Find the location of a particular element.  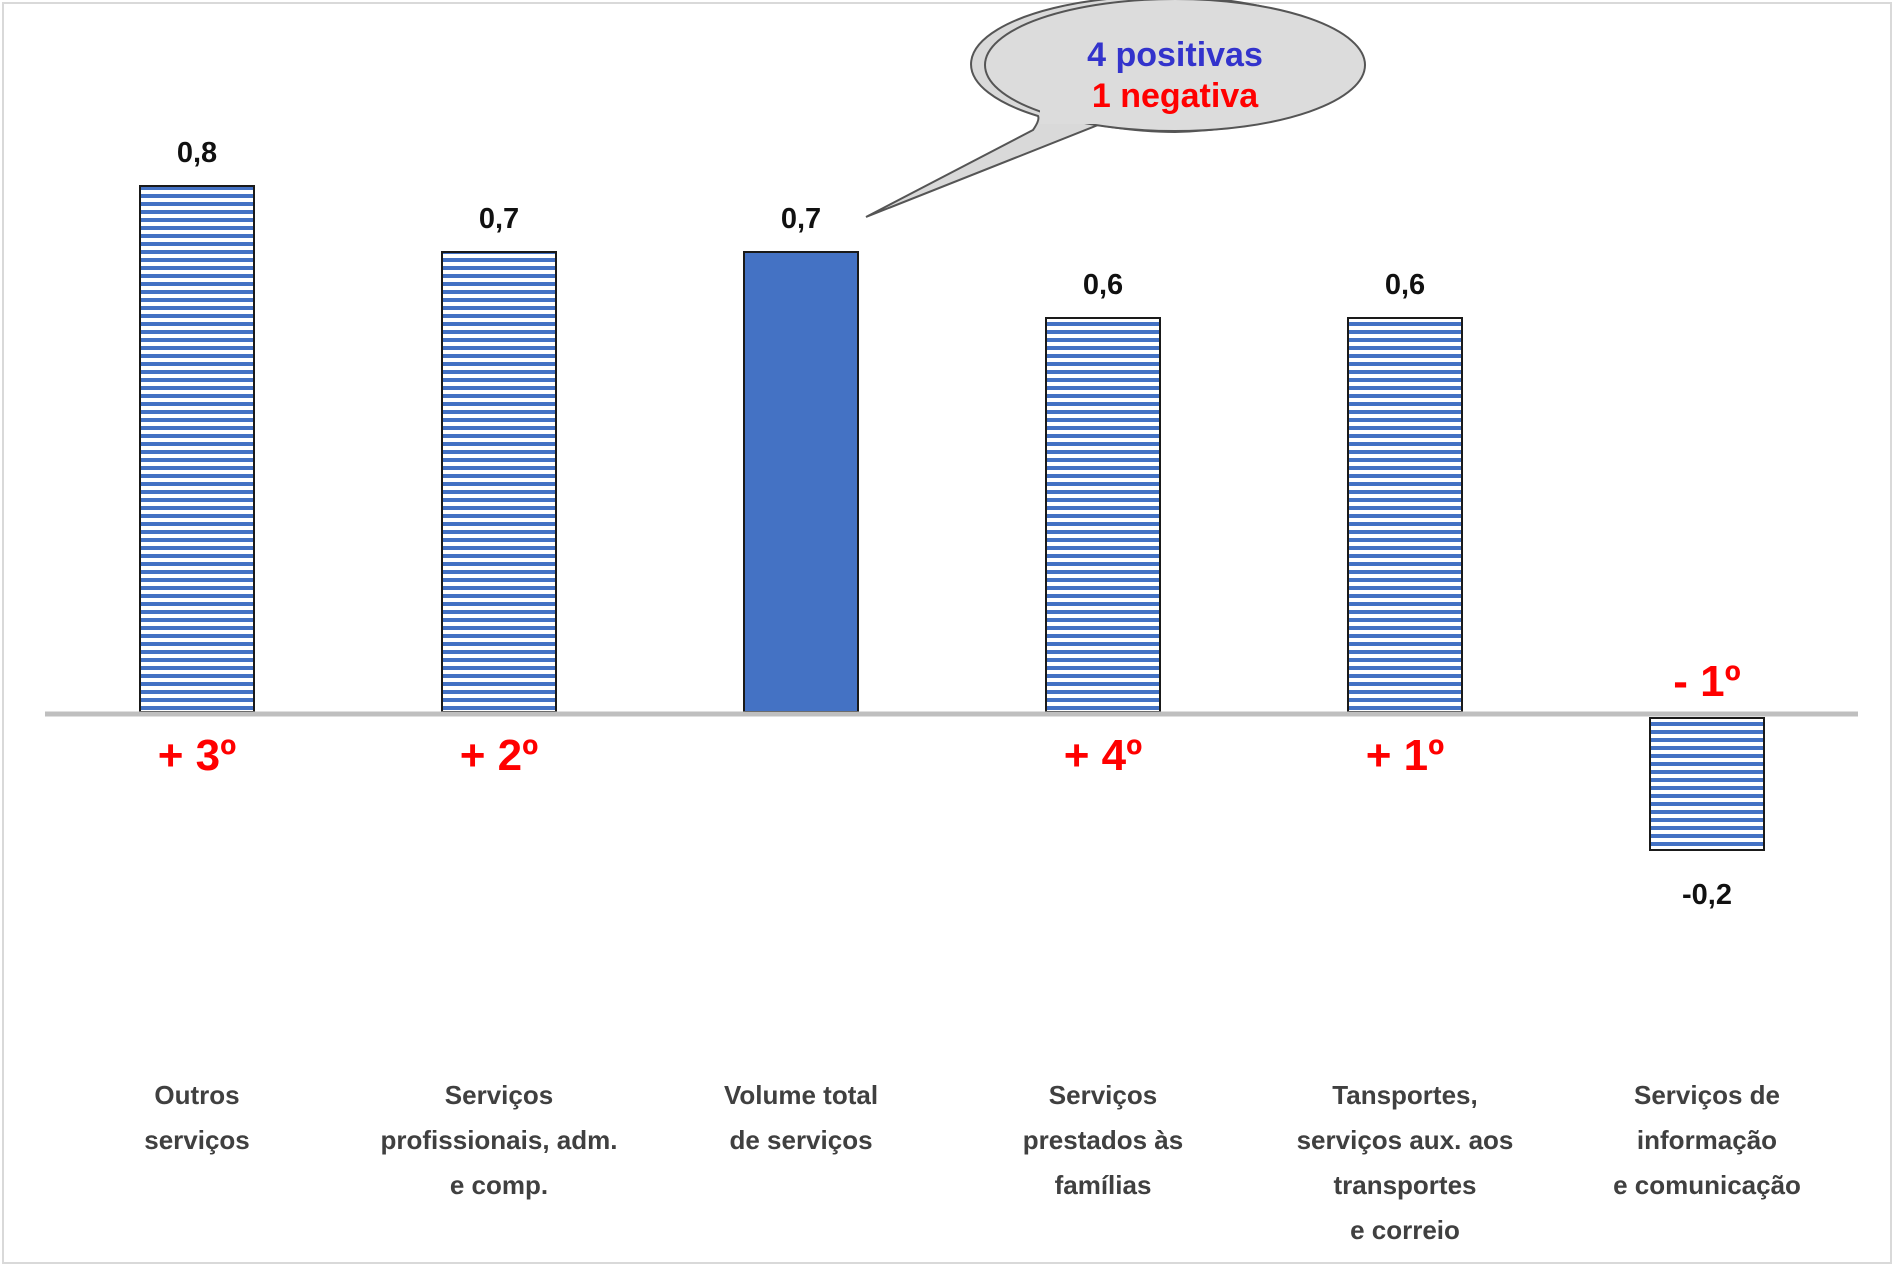

callout-joint-mask is located at coordinates (1075, 112).